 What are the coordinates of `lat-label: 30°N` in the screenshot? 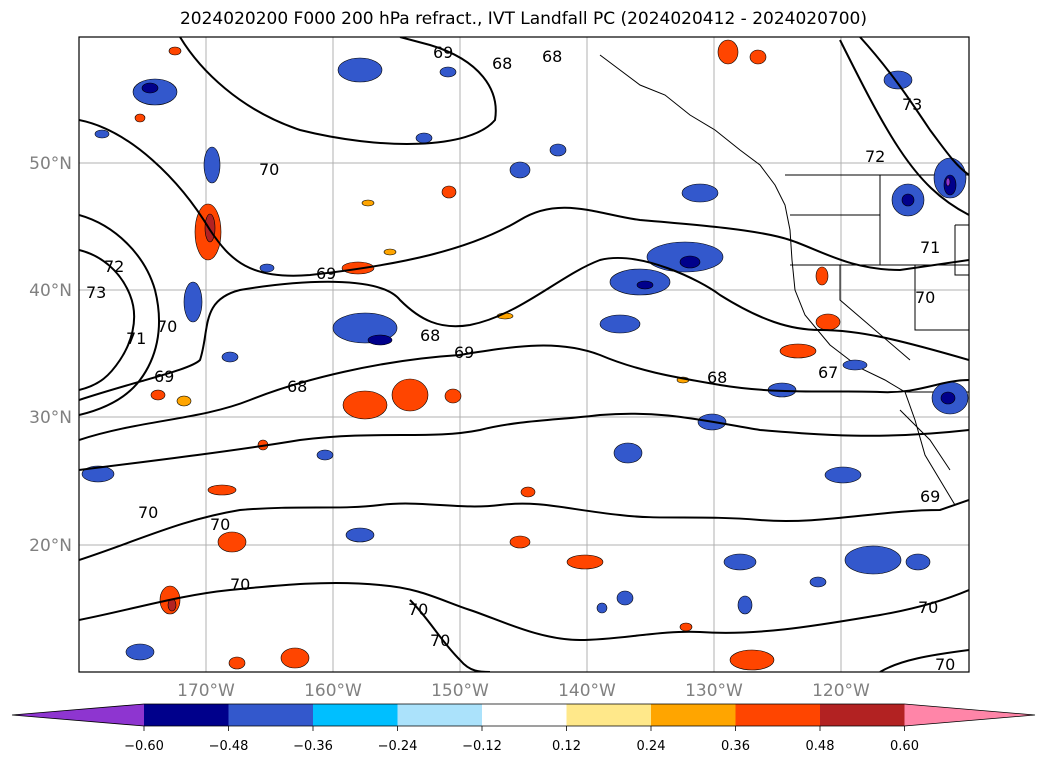 It's located at (50, 418).